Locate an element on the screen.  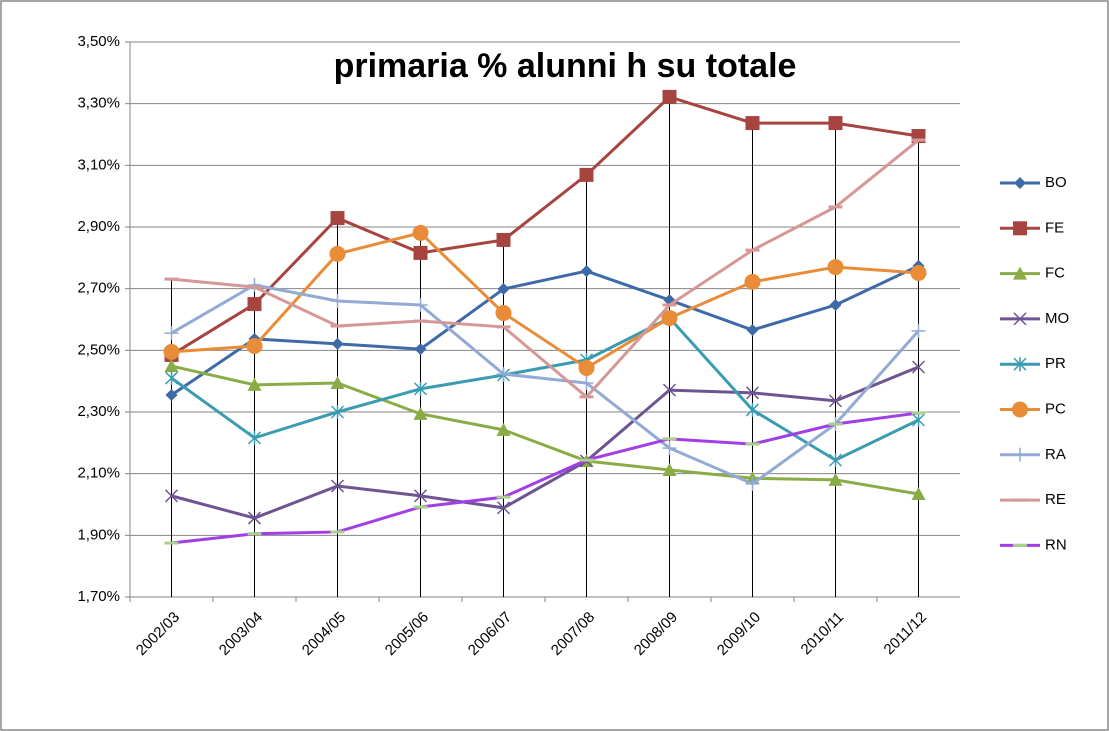
legend-label: RE is located at coordinates (1055, 499).